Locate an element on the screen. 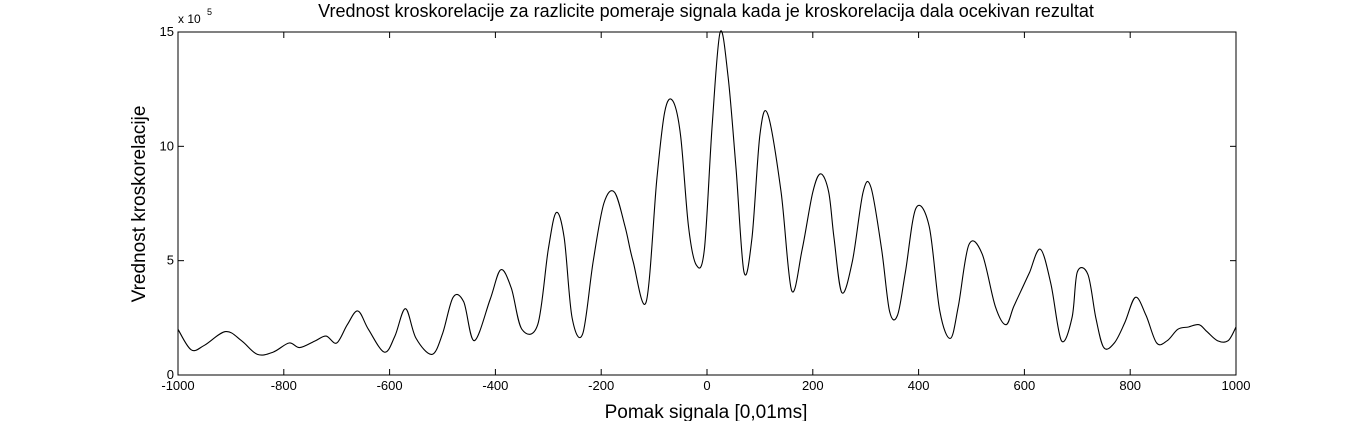 The width and height of the screenshot is (1366, 421). x-tick-label: -800 is located at coordinates (284, 385).